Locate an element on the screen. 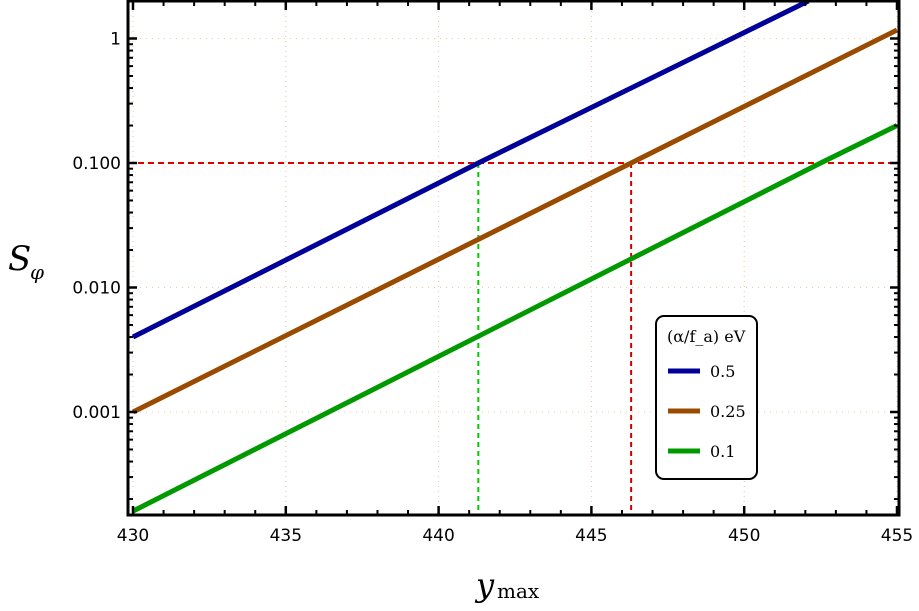 This screenshot has width=919, height=611. y-tick-label: 0.001 is located at coordinates (96, 413).